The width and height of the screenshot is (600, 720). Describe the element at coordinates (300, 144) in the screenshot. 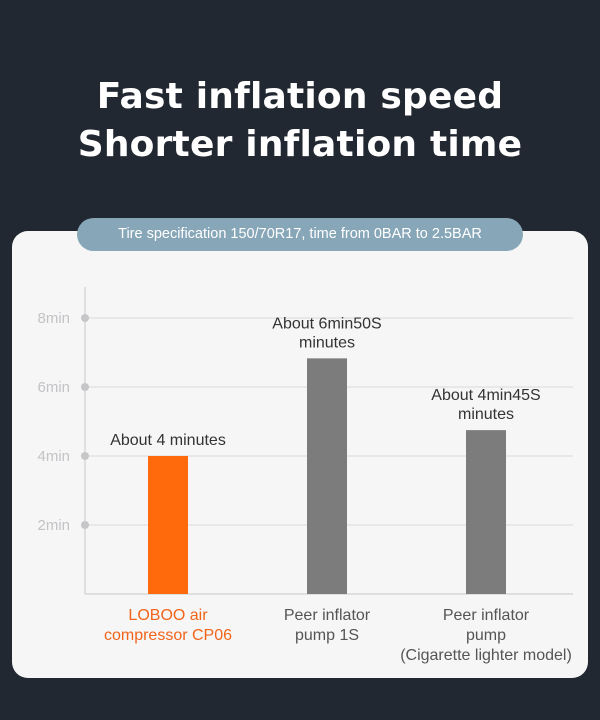

I see `headline-line-2: Shorter inflation time` at that location.